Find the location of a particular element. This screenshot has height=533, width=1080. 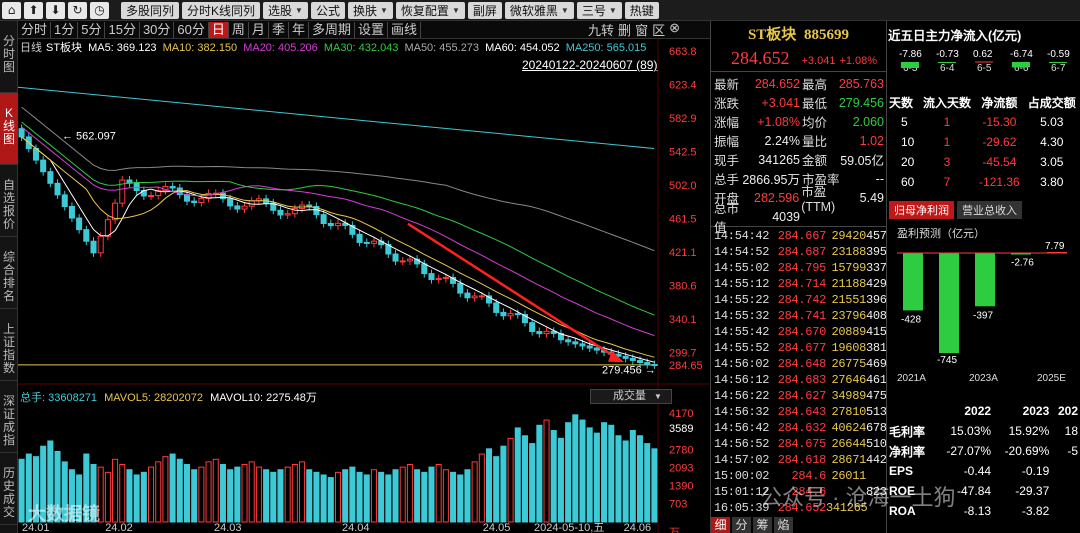

tab-revenue: 营业总收入 is located at coordinates (989, 210).